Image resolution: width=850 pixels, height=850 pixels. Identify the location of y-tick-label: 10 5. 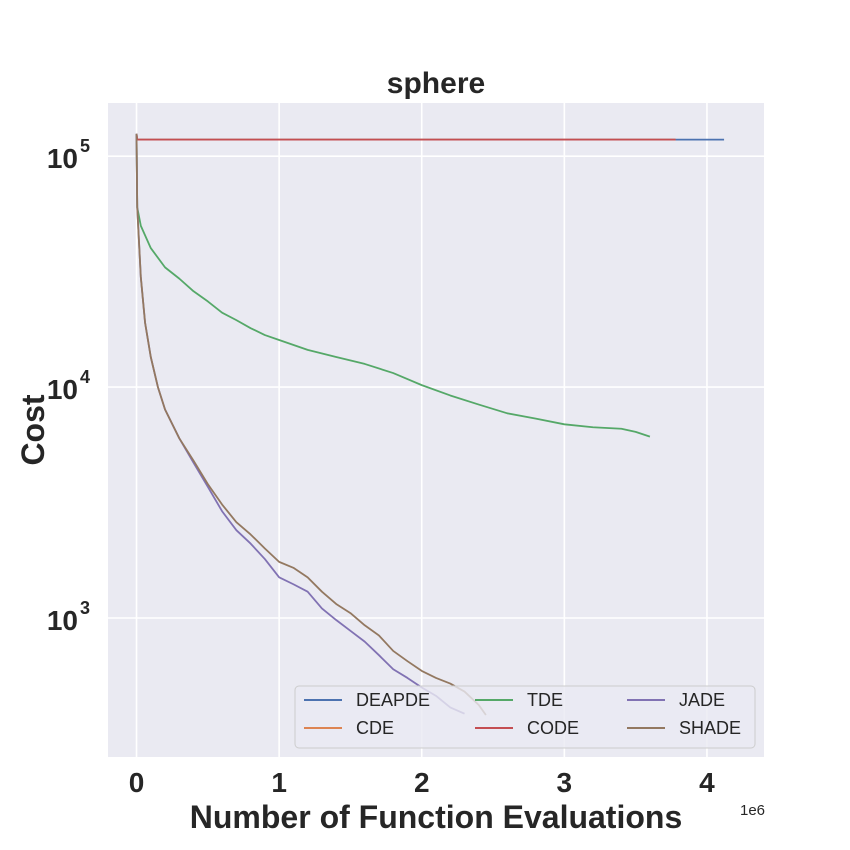
(68, 155).